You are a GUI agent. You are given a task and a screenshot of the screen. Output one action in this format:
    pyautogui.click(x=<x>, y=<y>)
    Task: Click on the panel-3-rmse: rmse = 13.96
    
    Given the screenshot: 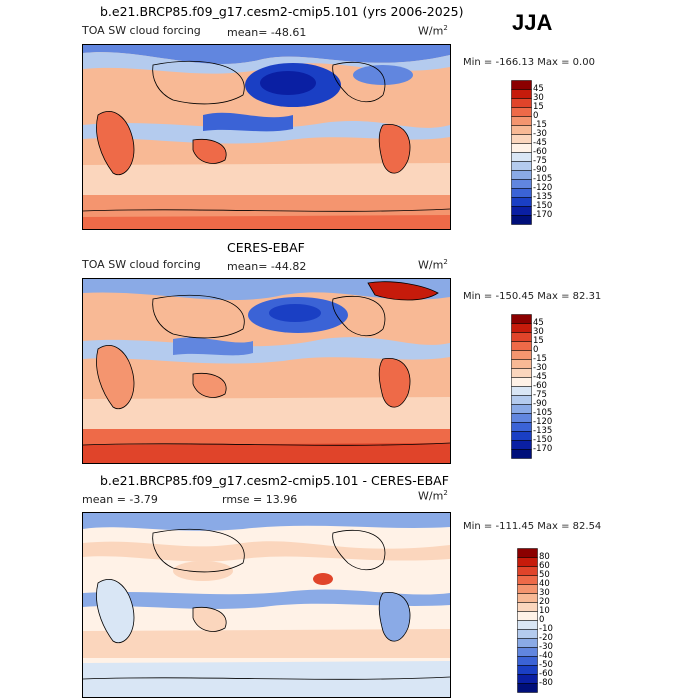 What is the action you would take?
    pyautogui.click(x=260, y=499)
    